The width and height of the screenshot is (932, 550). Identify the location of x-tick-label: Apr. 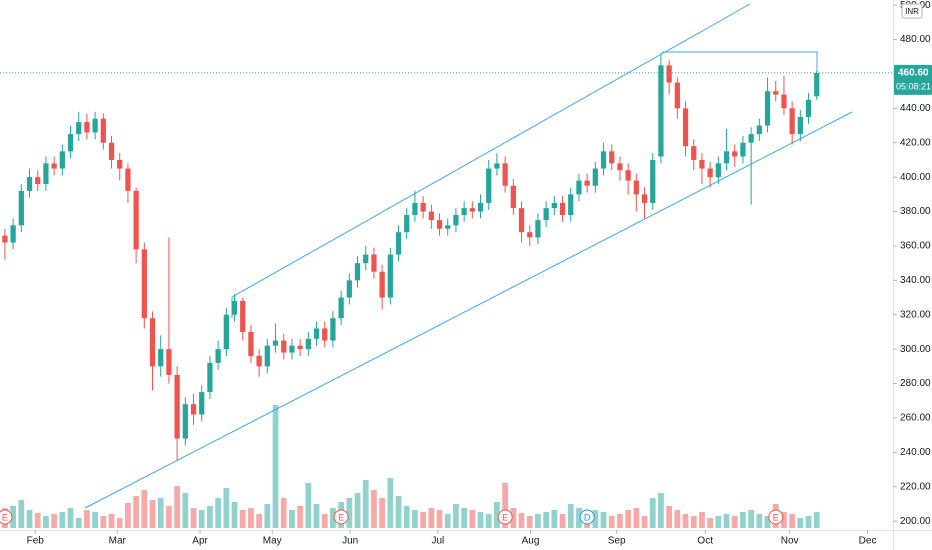
(200, 541).